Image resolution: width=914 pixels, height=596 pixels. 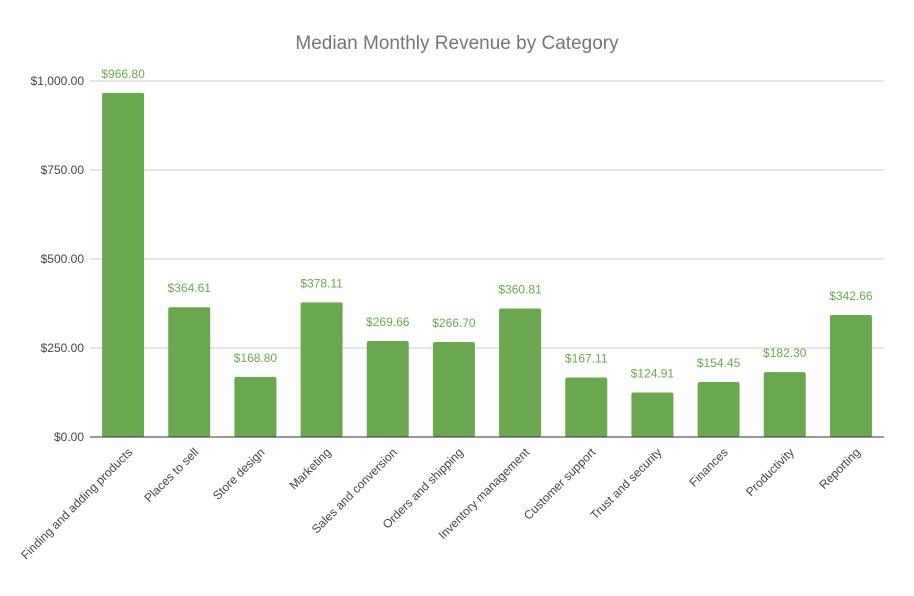 What do you see at coordinates (239, 474) in the screenshot?
I see `x-tick-label: Store design` at bounding box center [239, 474].